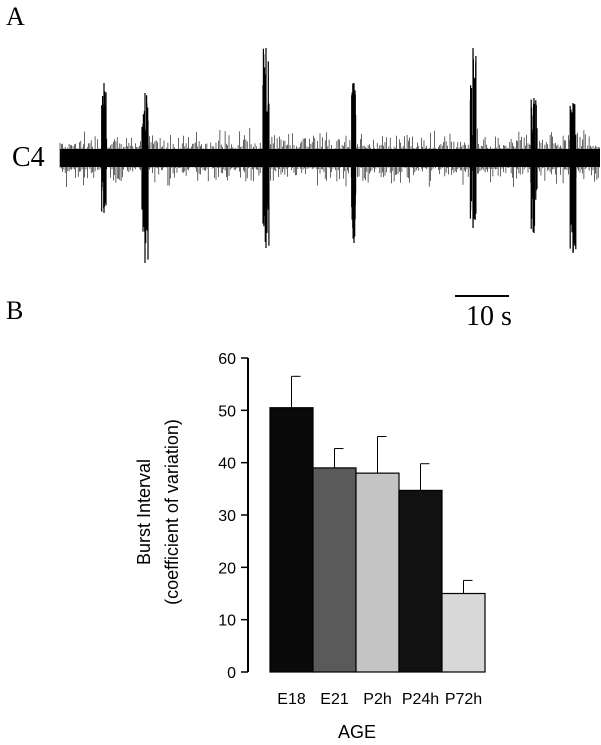  I want to click on x-tick-label-e21: E21, so click(334, 699).